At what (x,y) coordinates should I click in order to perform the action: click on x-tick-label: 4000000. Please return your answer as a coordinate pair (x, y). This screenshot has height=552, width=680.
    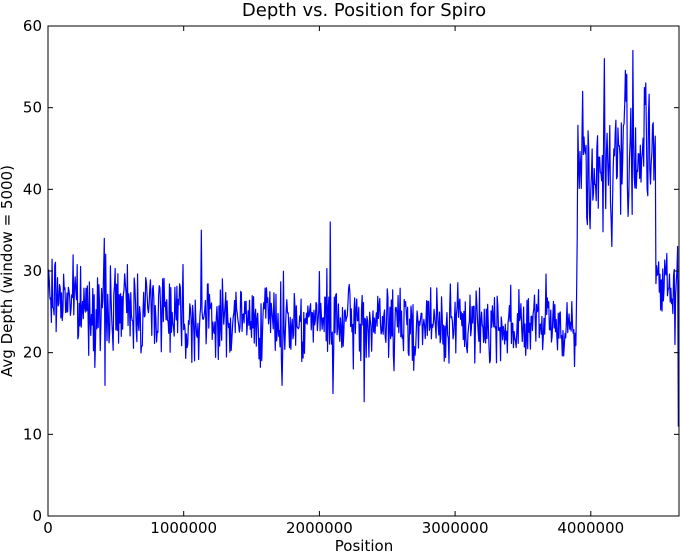
    Looking at the image, I should click on (590, 528).